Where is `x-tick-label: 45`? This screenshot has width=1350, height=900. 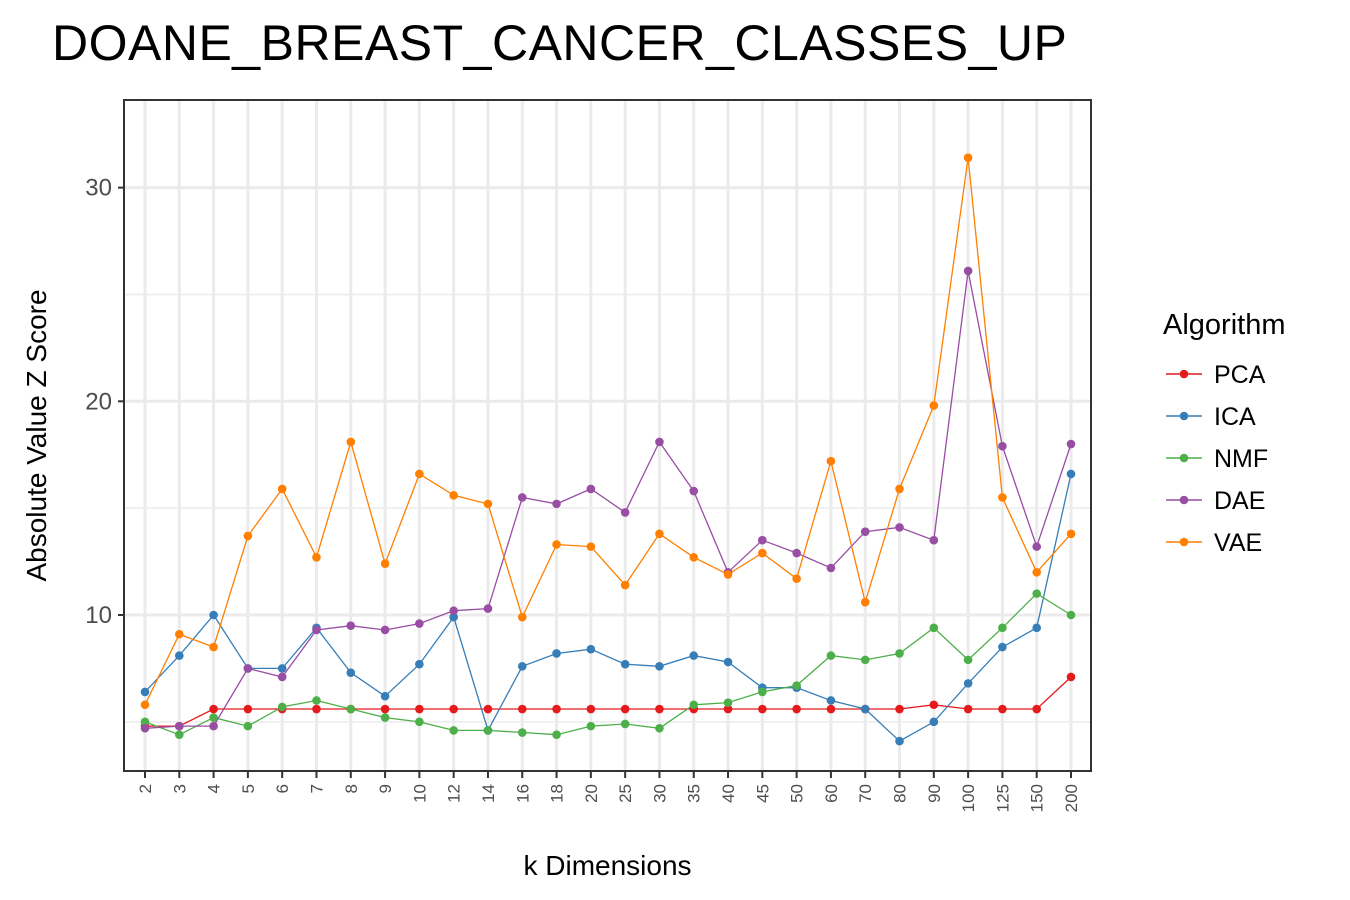
x-tick-label: 45 is located at coordinates (762, 793).